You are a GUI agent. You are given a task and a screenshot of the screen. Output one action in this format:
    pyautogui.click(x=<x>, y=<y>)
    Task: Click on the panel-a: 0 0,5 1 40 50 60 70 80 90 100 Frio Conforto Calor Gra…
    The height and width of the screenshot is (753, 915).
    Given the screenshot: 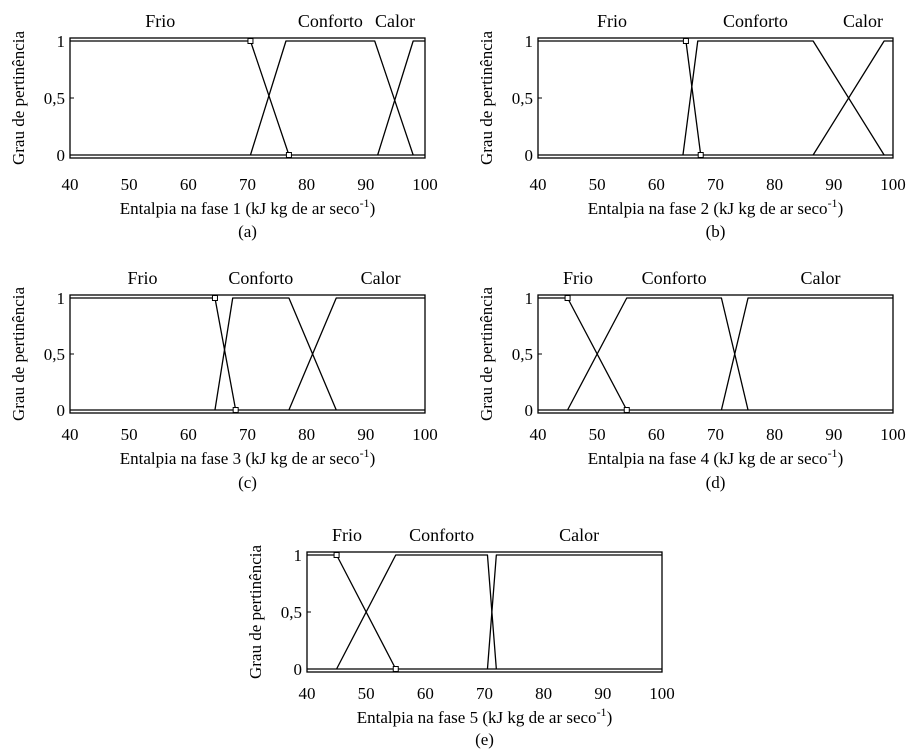 What is the action you would take?
    pyautogui.click(x=223, y=126)
    